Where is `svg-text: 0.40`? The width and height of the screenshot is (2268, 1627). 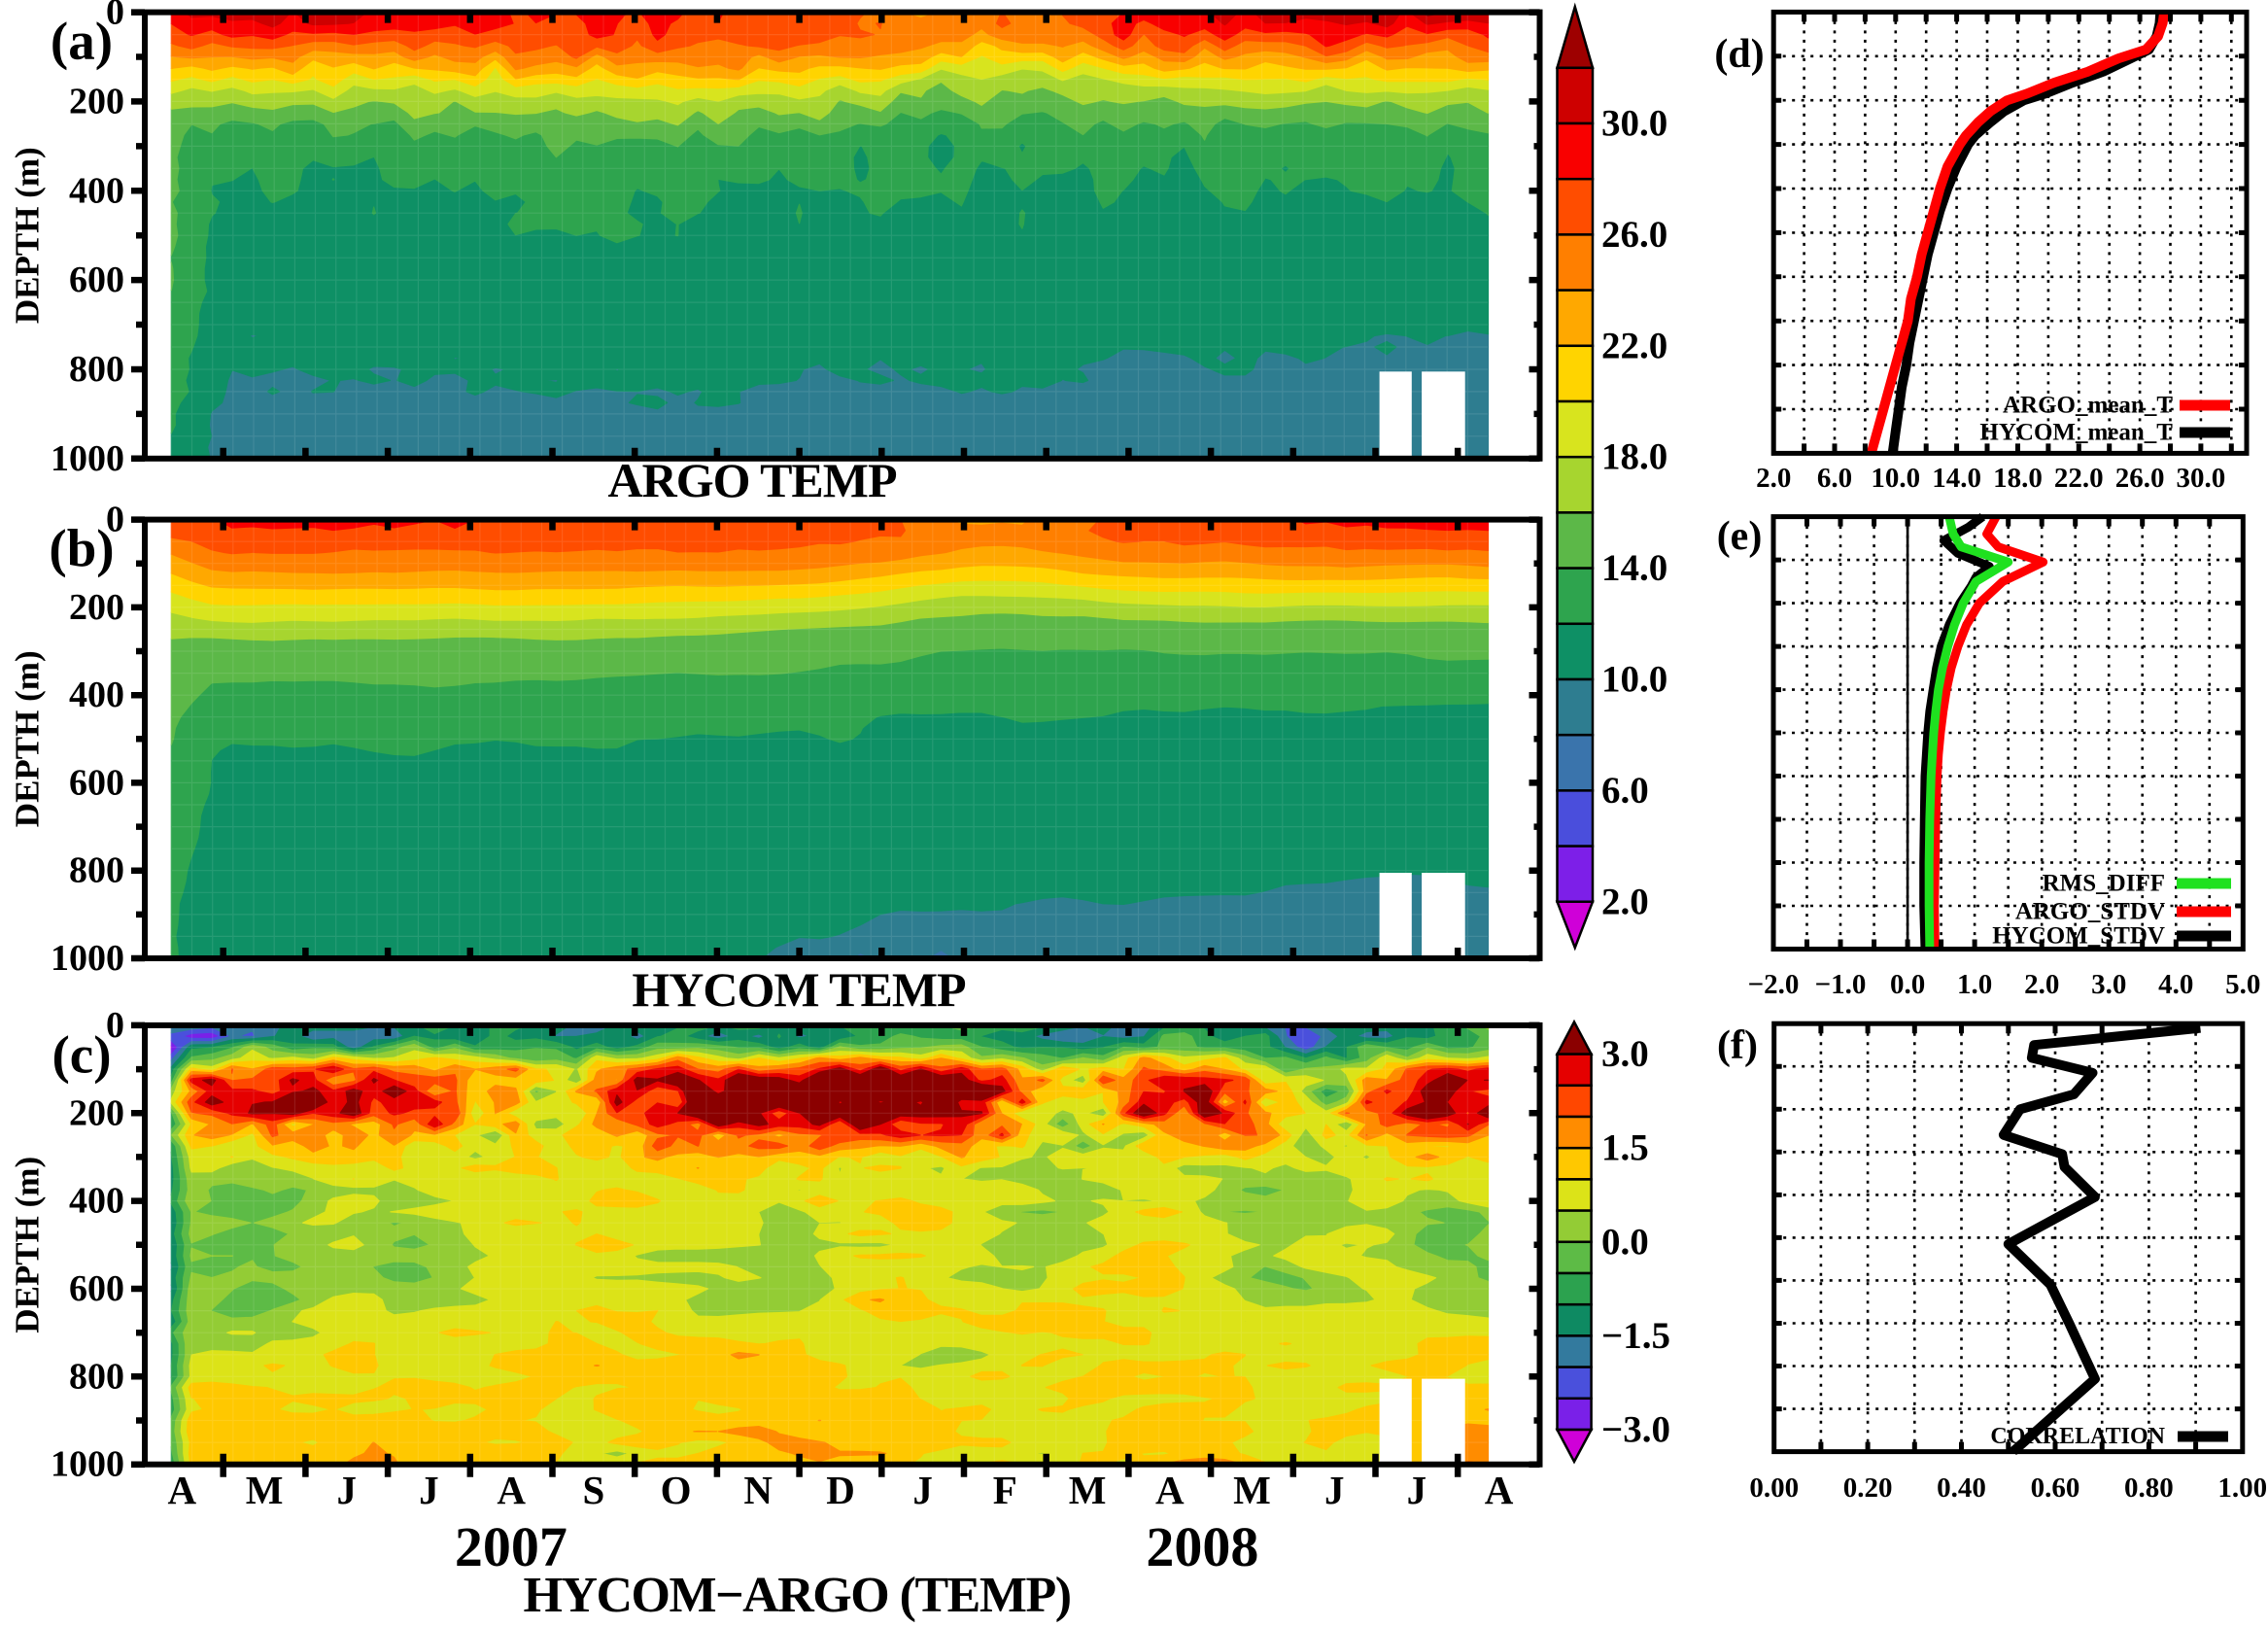
svg-text: 0.40 is located at coordinates (1961, 1488).